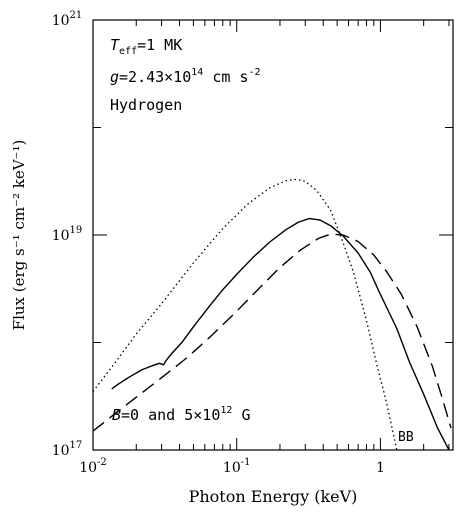 This screenshot has width=463, height=517. I want to click on teff-annotation: Teff=1 MK, so click(146, 46).